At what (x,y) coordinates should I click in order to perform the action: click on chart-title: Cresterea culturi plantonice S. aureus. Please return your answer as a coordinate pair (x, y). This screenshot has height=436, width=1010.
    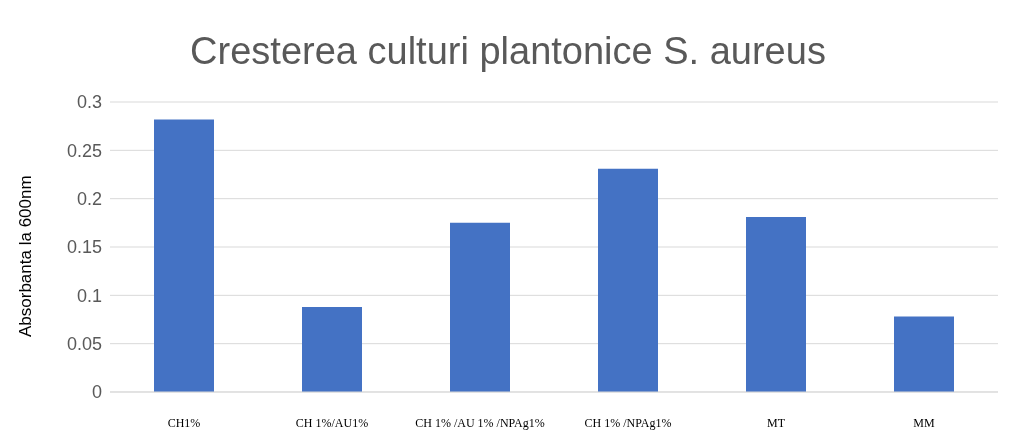
    Looking at the image, I should click on (508, 51).